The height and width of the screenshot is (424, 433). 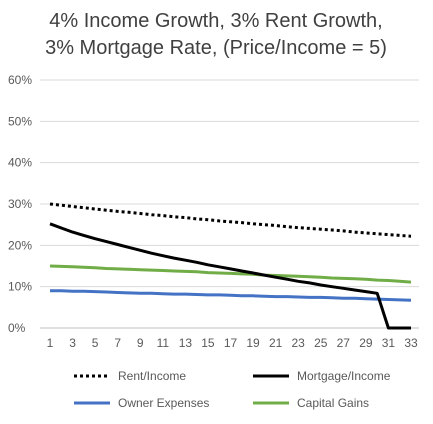 What do you see at coordinates (20, 287) in the screenshot?
I see `y-tick-label: 10%` at bounding box center [20, 287].